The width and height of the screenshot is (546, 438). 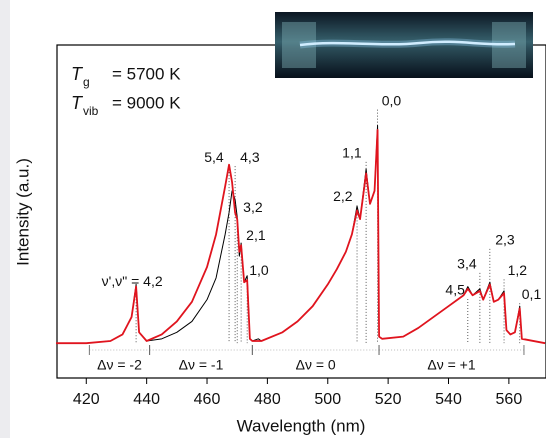 What do you see at coordinates (259, 270) in the screenshot?
I see `annotation-label: 1,0` at bounding box center [259, 270].